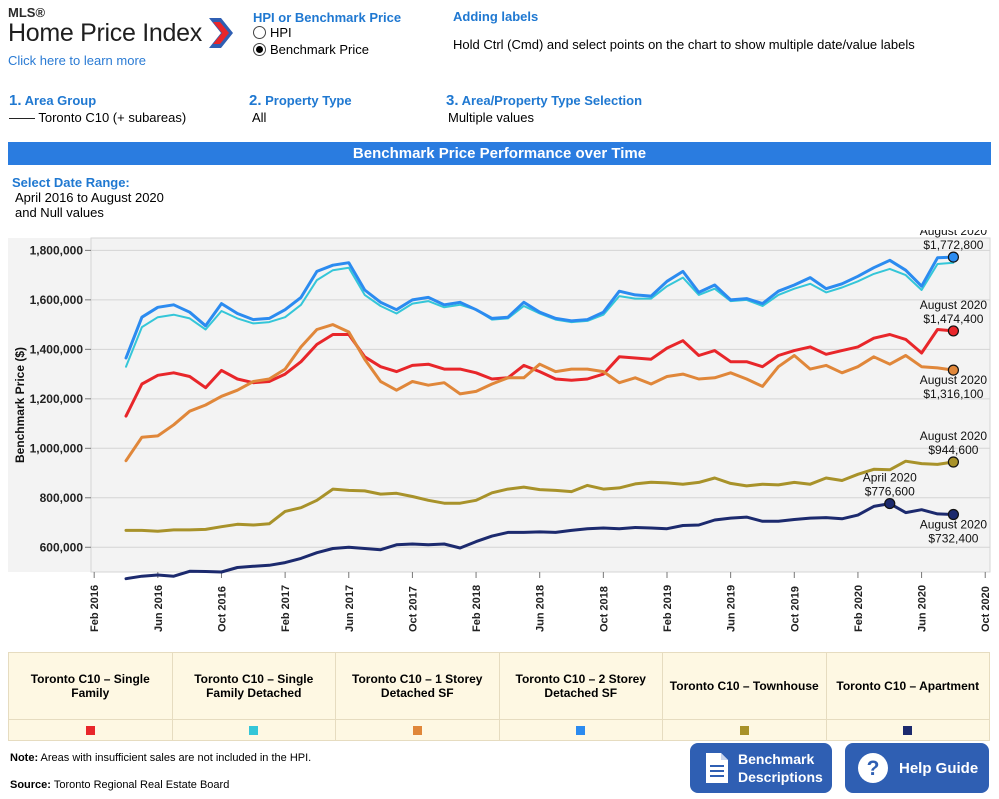 The image size is (999, 799). What do you see at coordinates (77, 60) in the screenshot?
I see `learn-more-link: Click here to learn more` at bounding box center [77, 60].